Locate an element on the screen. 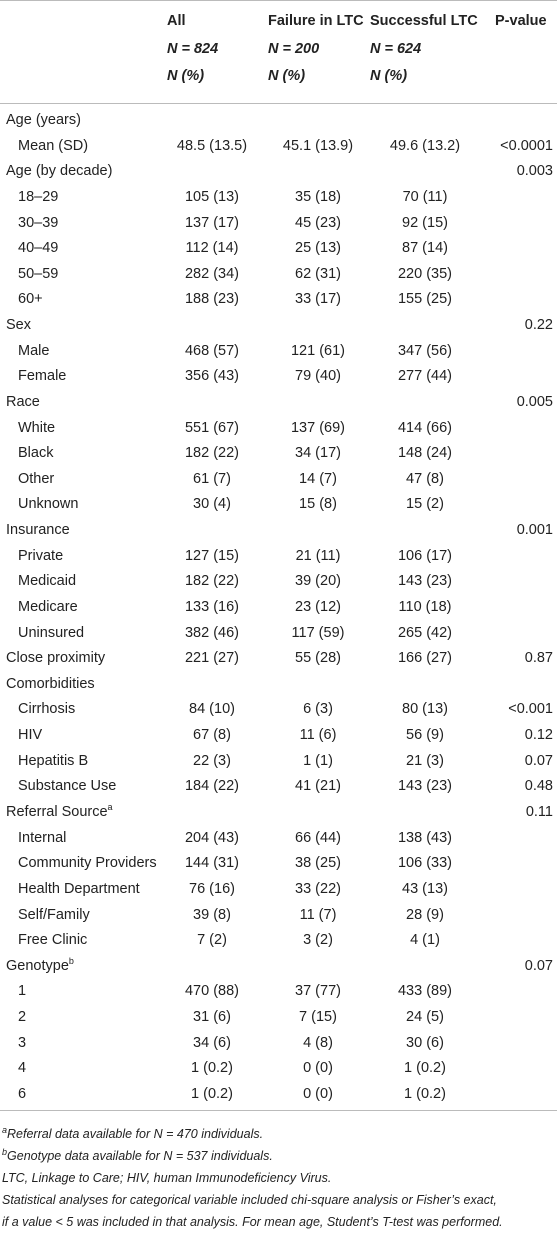  cell: 11 (6) is located at coordinates (318, 735).